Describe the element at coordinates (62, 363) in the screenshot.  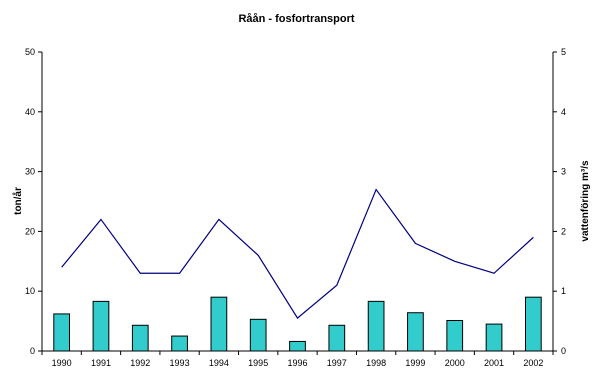
I see `x-tick-label: 1990` at that location.